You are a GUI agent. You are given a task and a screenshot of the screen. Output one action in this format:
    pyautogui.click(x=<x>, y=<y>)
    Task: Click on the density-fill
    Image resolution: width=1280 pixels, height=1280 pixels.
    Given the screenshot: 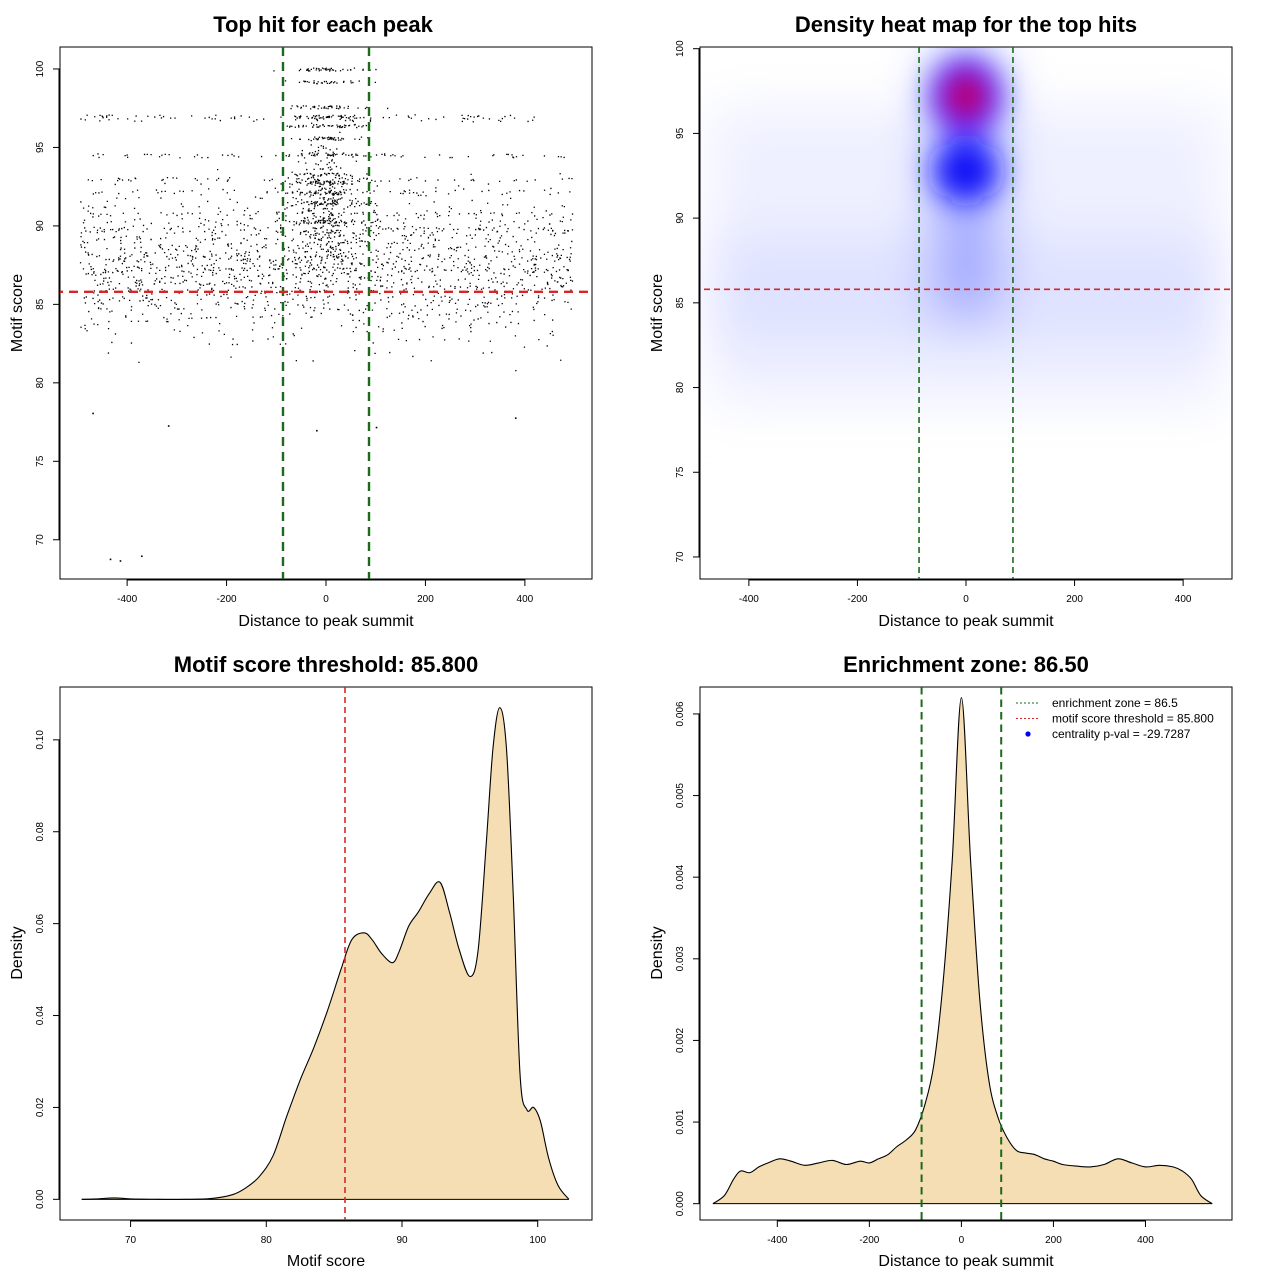 What is the action you would take?
    pyautogui.click(x=325, y=953)
    